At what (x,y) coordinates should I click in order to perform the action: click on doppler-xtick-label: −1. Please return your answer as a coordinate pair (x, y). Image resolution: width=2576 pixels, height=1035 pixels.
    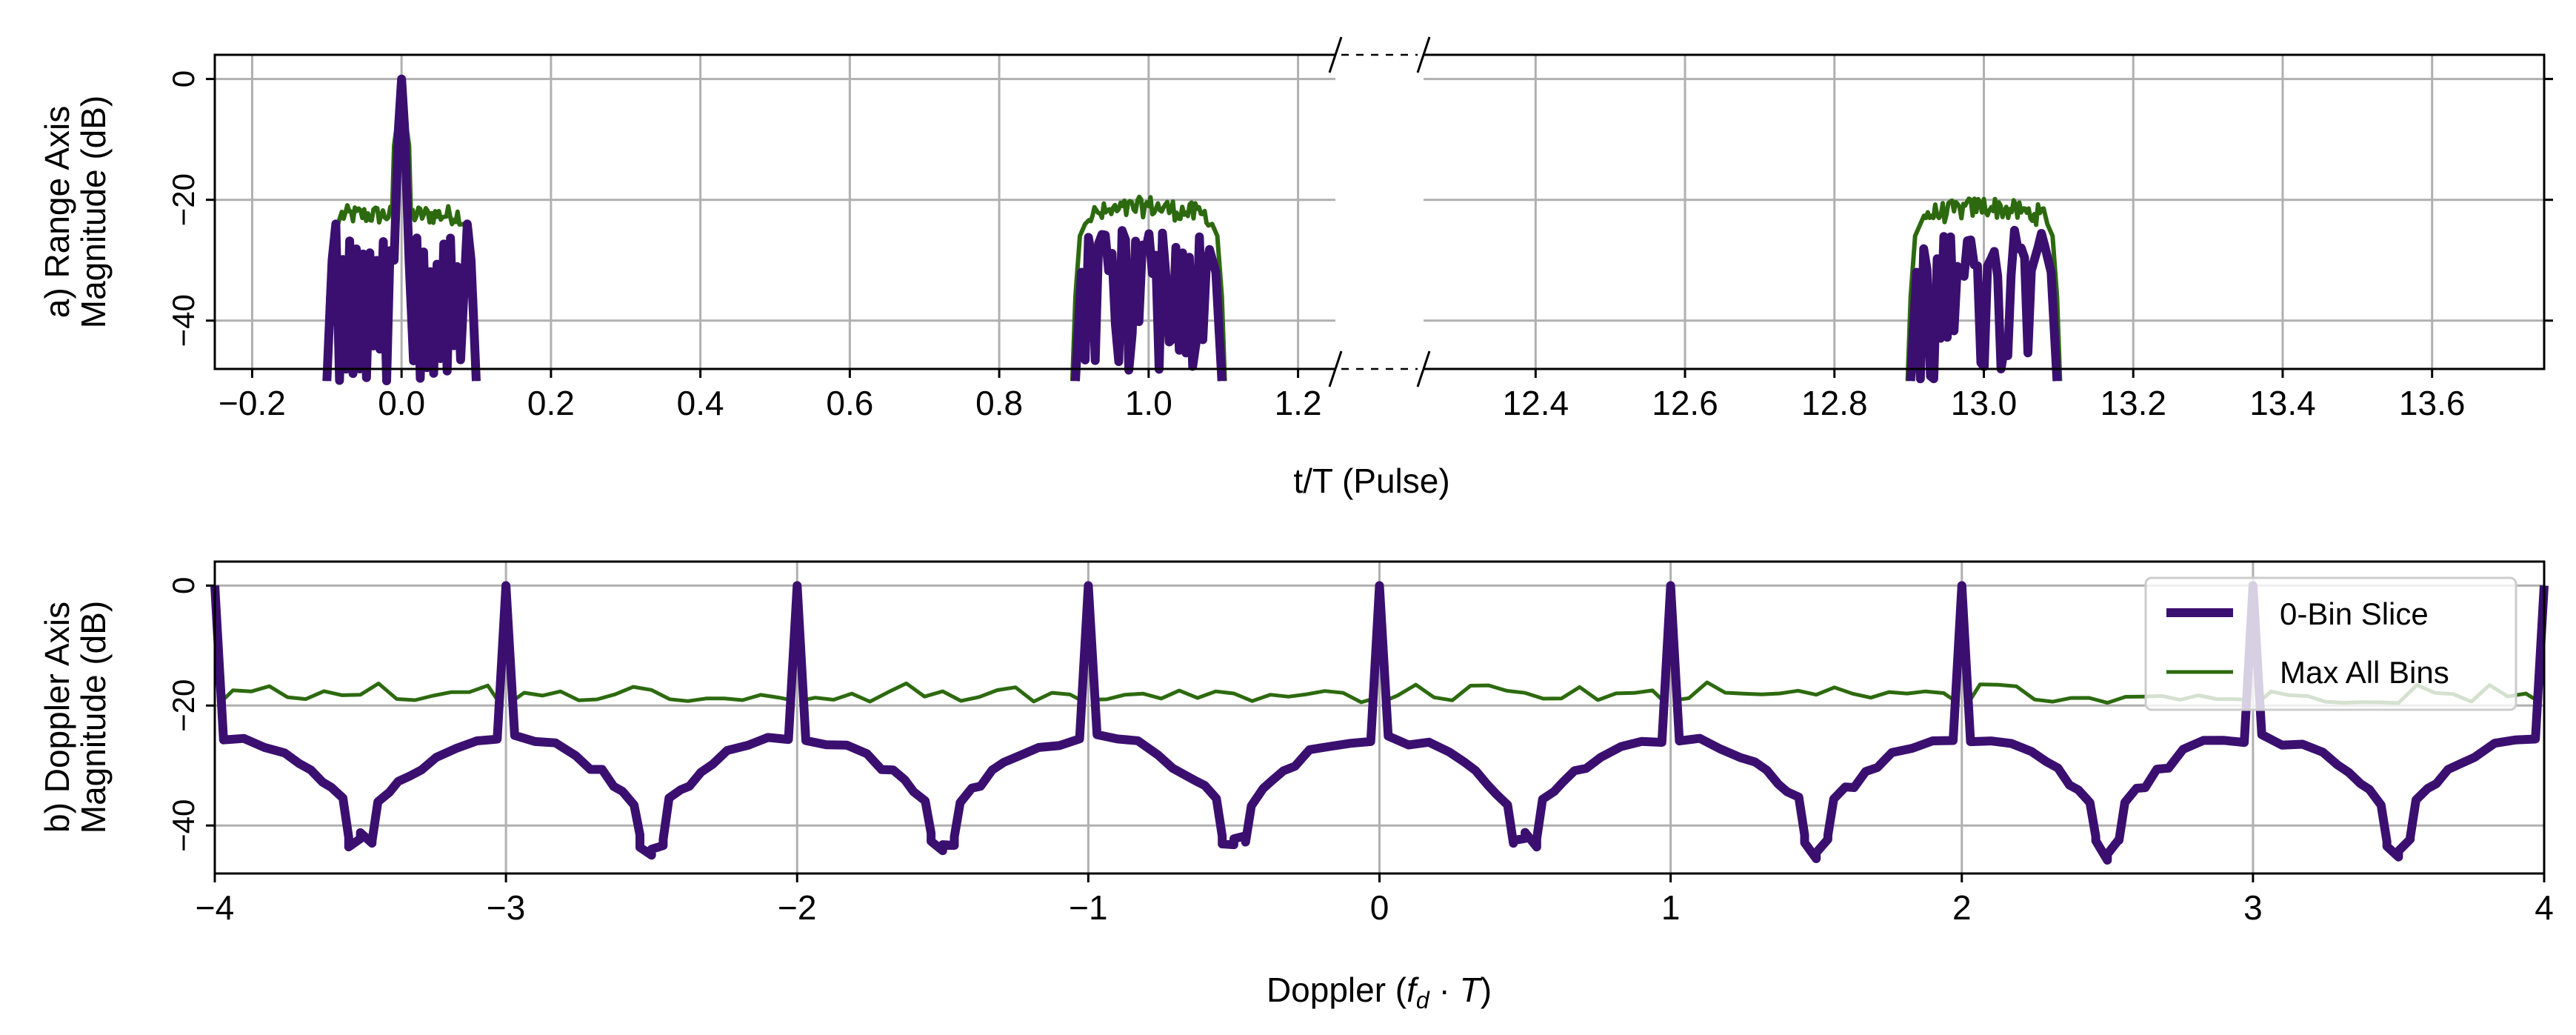
    Looking at the image, I should click on (1088, 907).